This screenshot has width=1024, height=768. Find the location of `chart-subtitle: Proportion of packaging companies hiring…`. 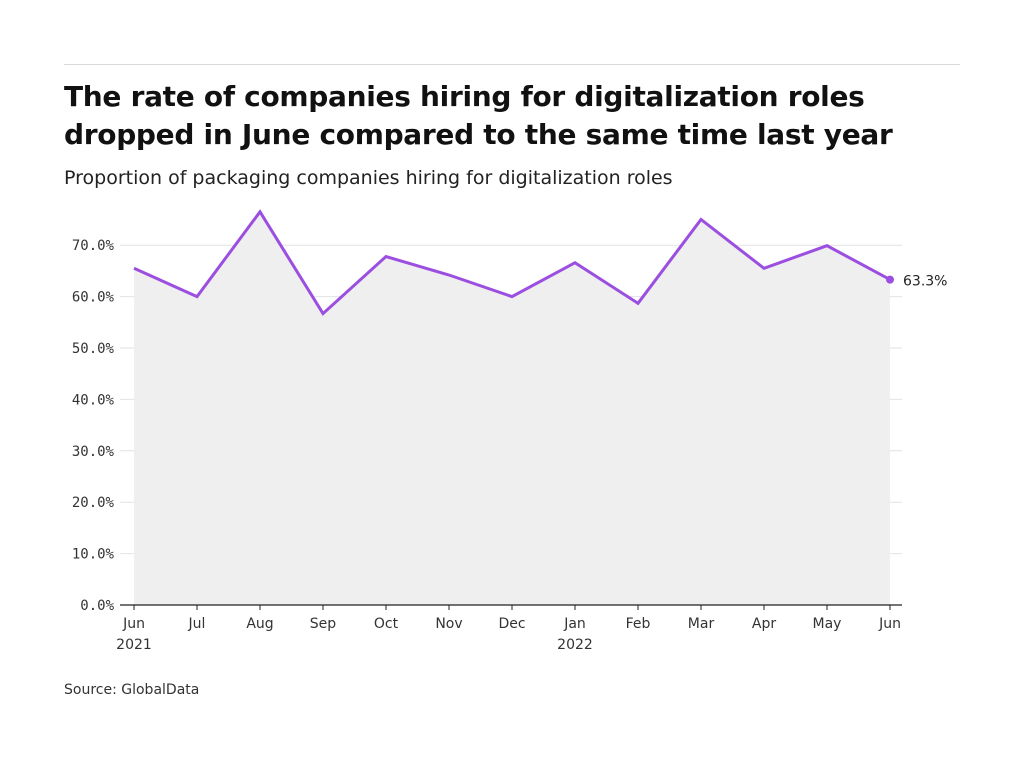

chart-subtitle: Proportion of packaging companies hiring… is located at coordinates (368, 178).